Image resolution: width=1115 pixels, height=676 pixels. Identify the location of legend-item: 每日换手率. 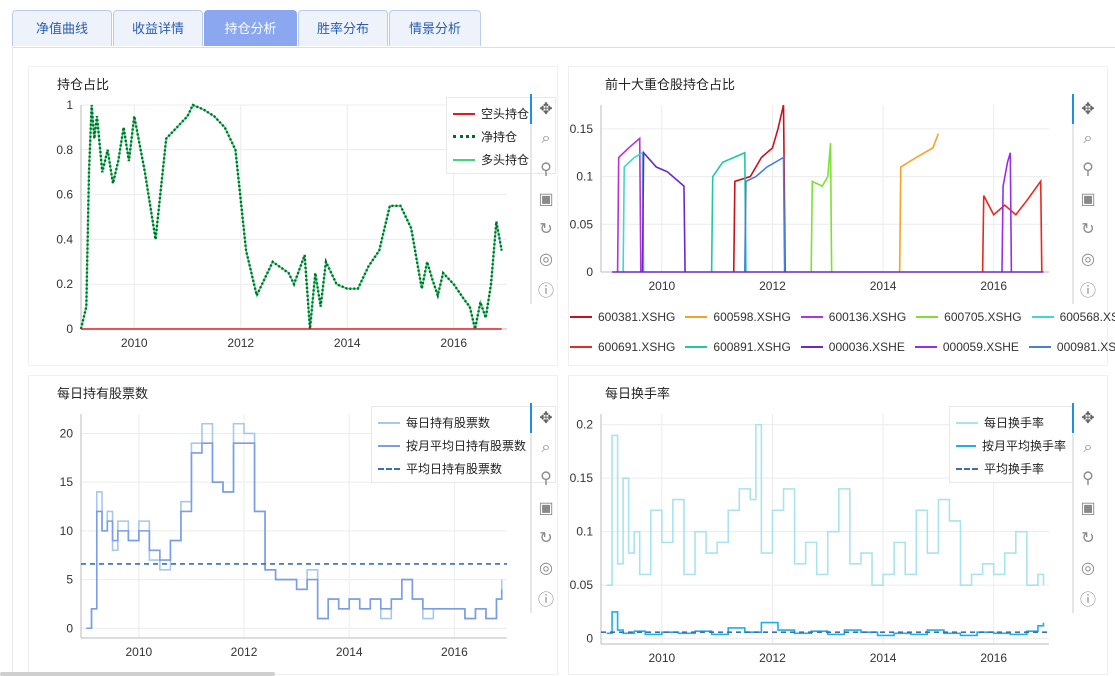
(1011, 422).